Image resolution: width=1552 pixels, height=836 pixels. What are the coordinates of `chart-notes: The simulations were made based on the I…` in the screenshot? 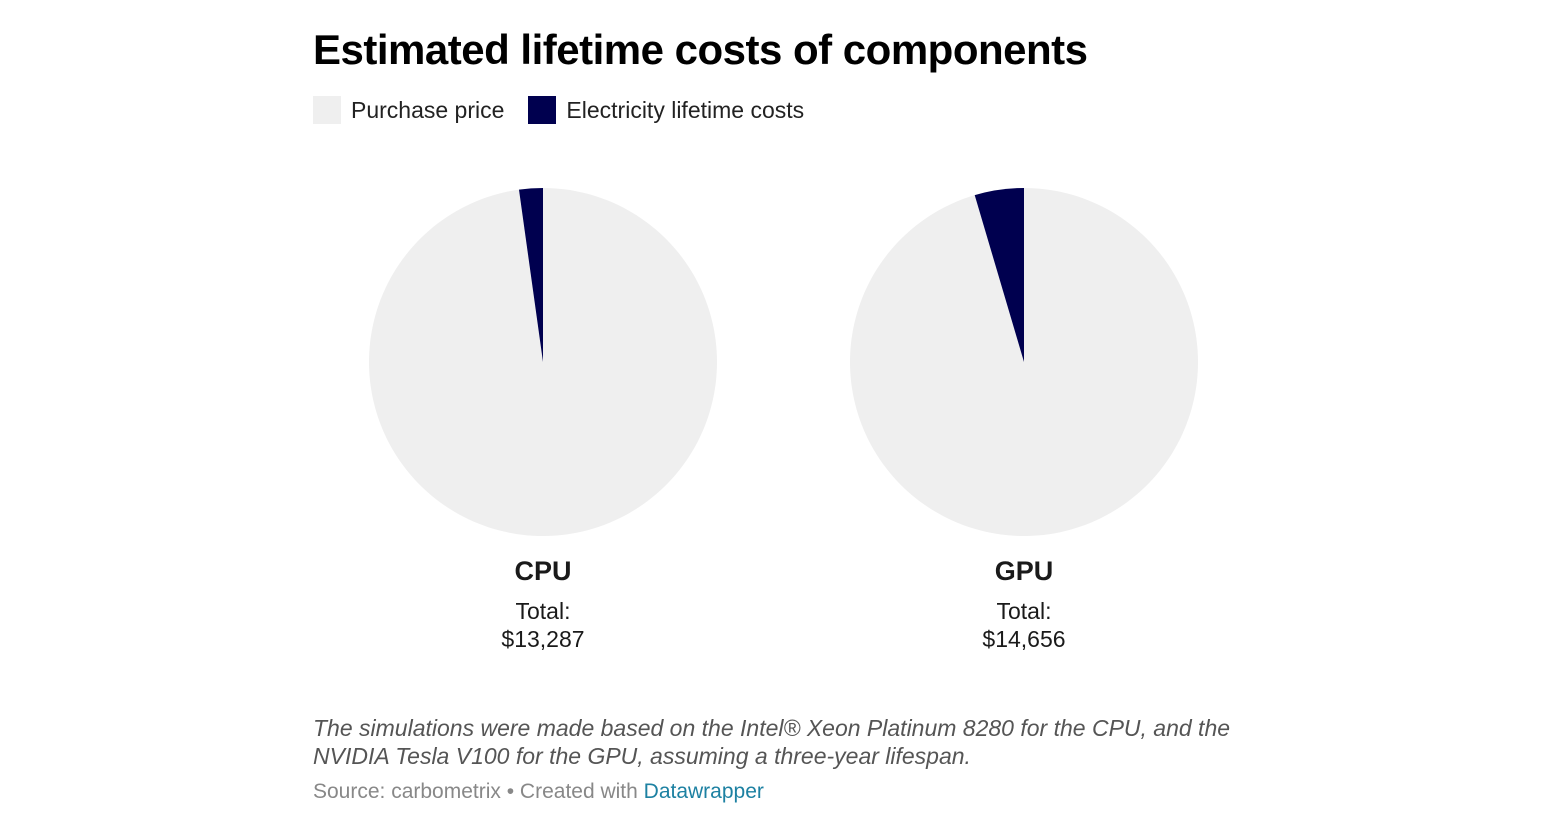 It's located at (772, 742).